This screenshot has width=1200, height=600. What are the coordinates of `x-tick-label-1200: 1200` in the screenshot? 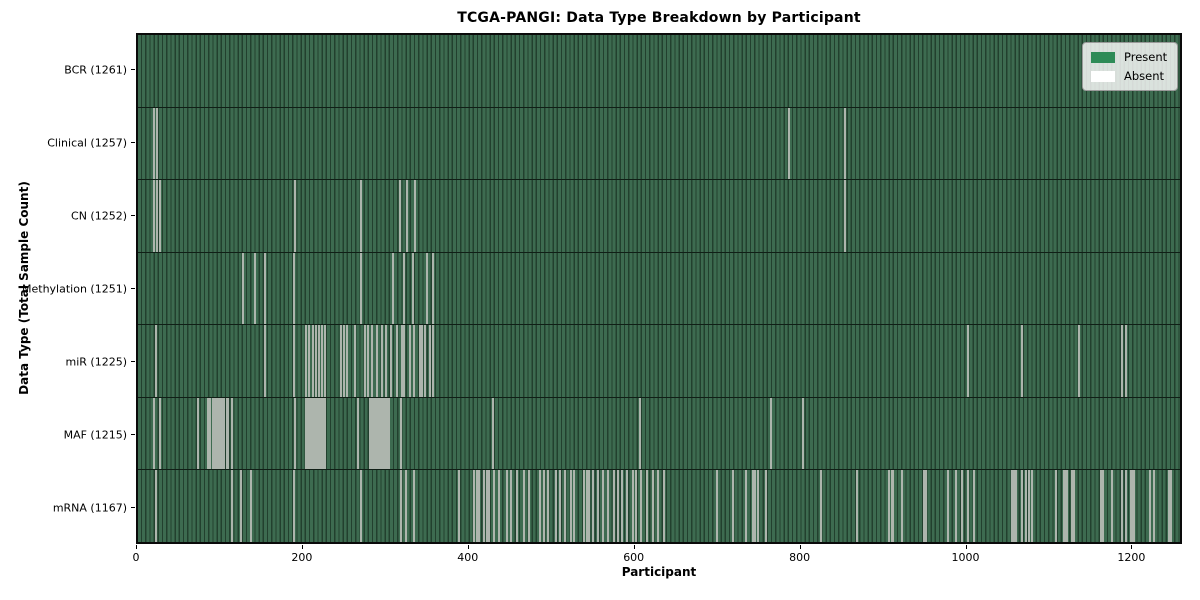 It's located at (1131, 557).